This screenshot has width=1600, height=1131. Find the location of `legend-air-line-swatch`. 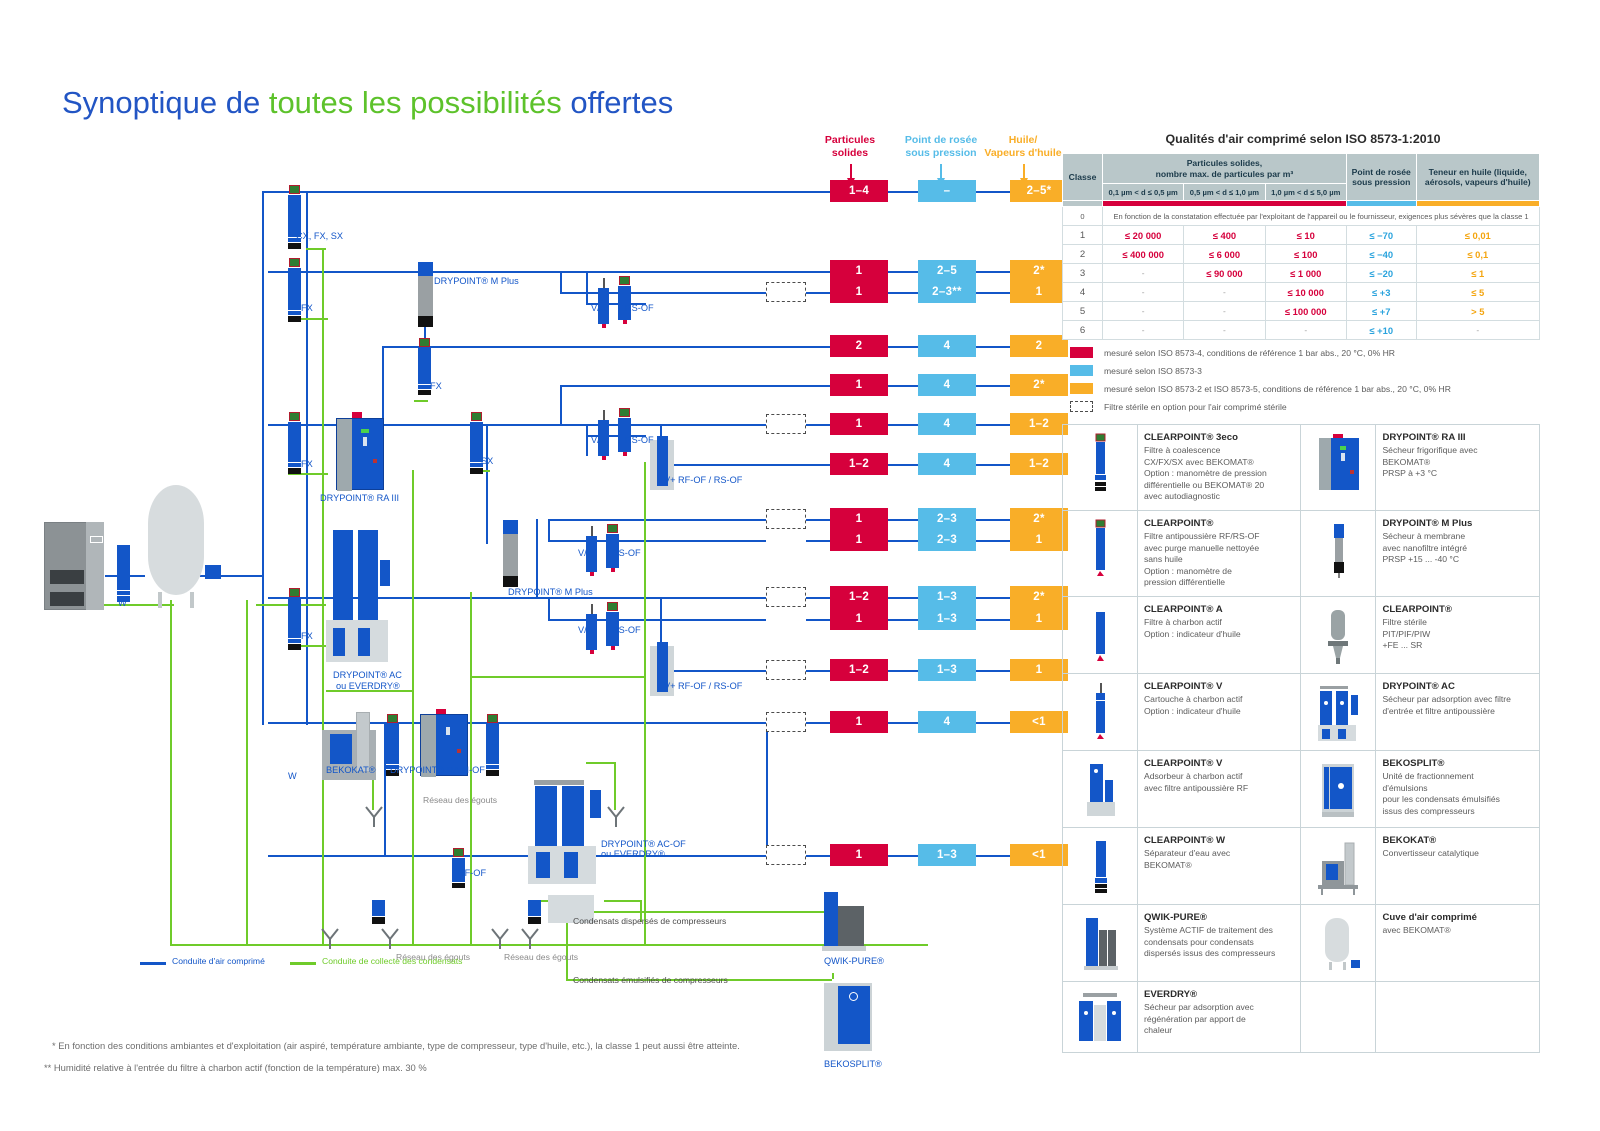

legend-air-line-swatch is located at coordinates (153, 963).